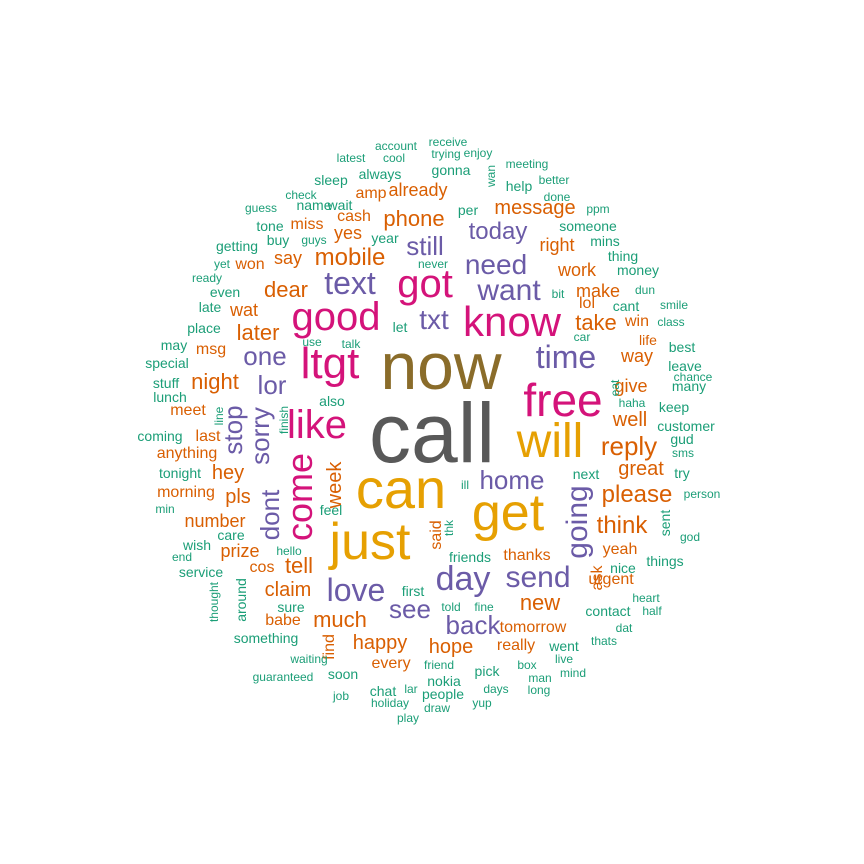 The height and width of the screenshot is (864, 864). I want to click on word-man: man, so click(540, 678).